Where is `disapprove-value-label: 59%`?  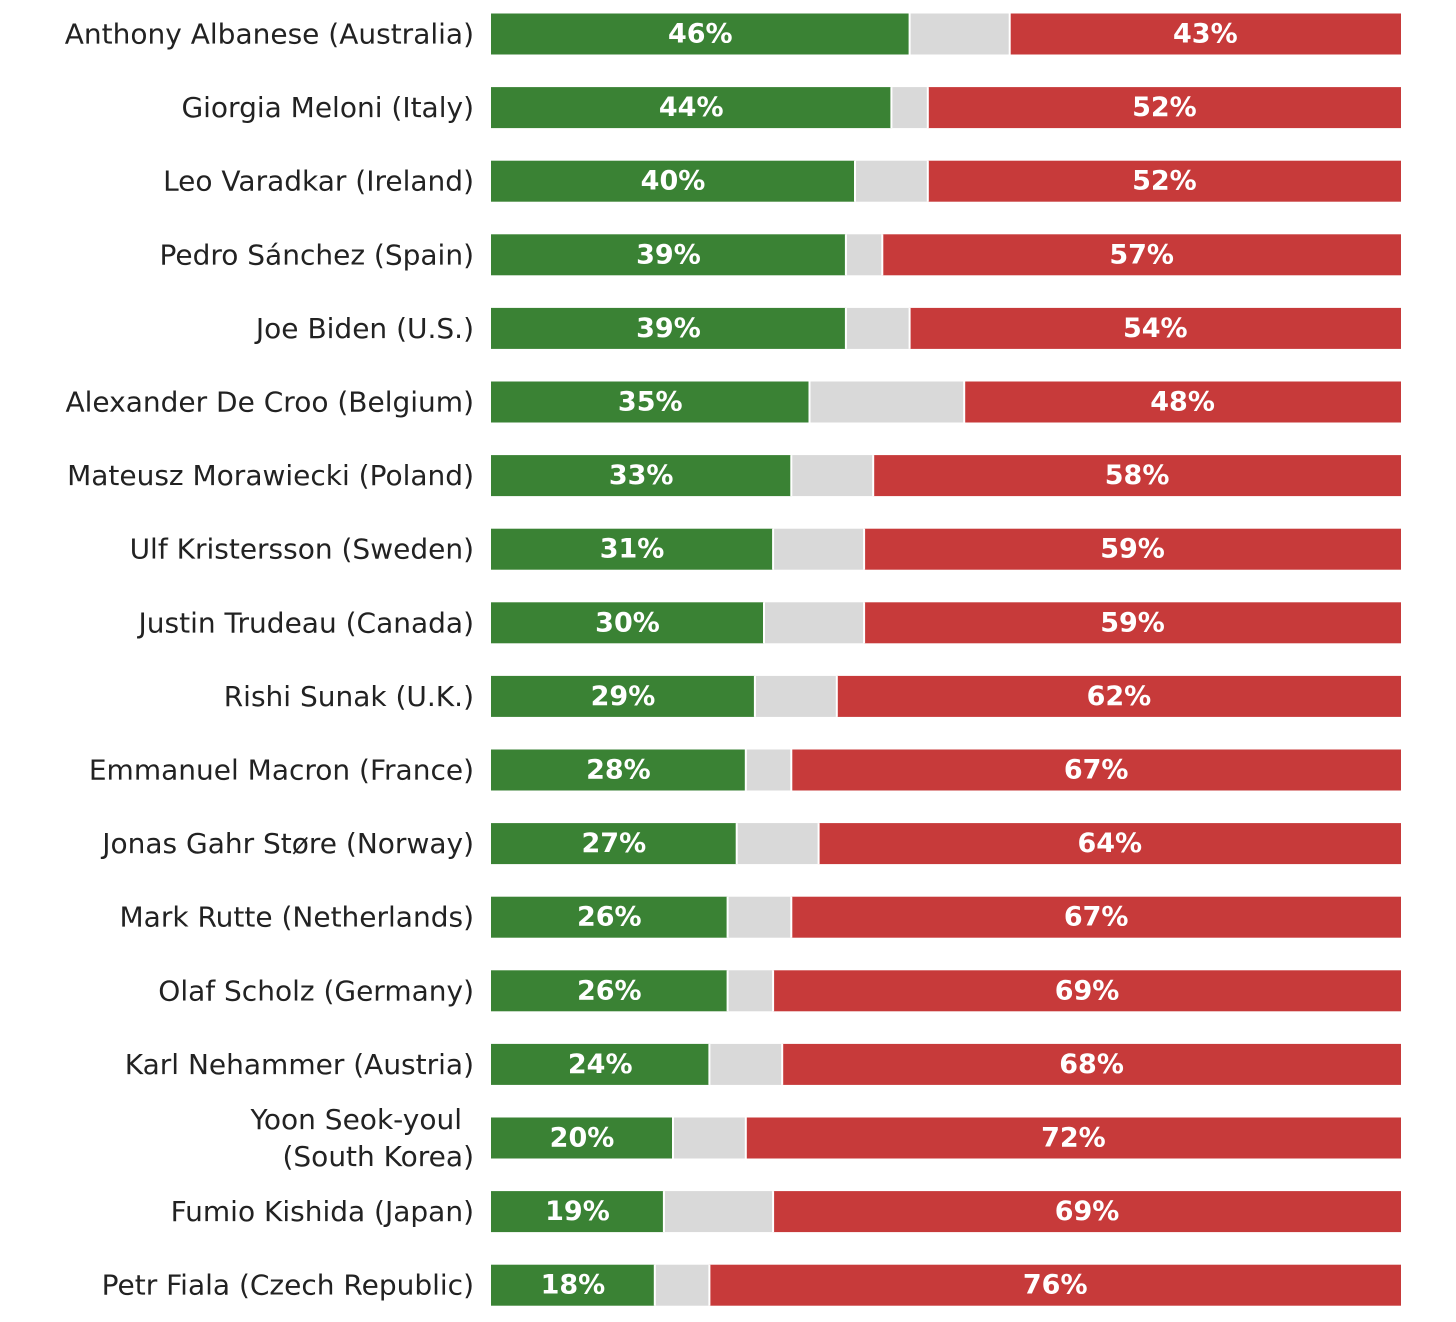
disapprove-value-label: 59% is located at coordinates (1132, 549).